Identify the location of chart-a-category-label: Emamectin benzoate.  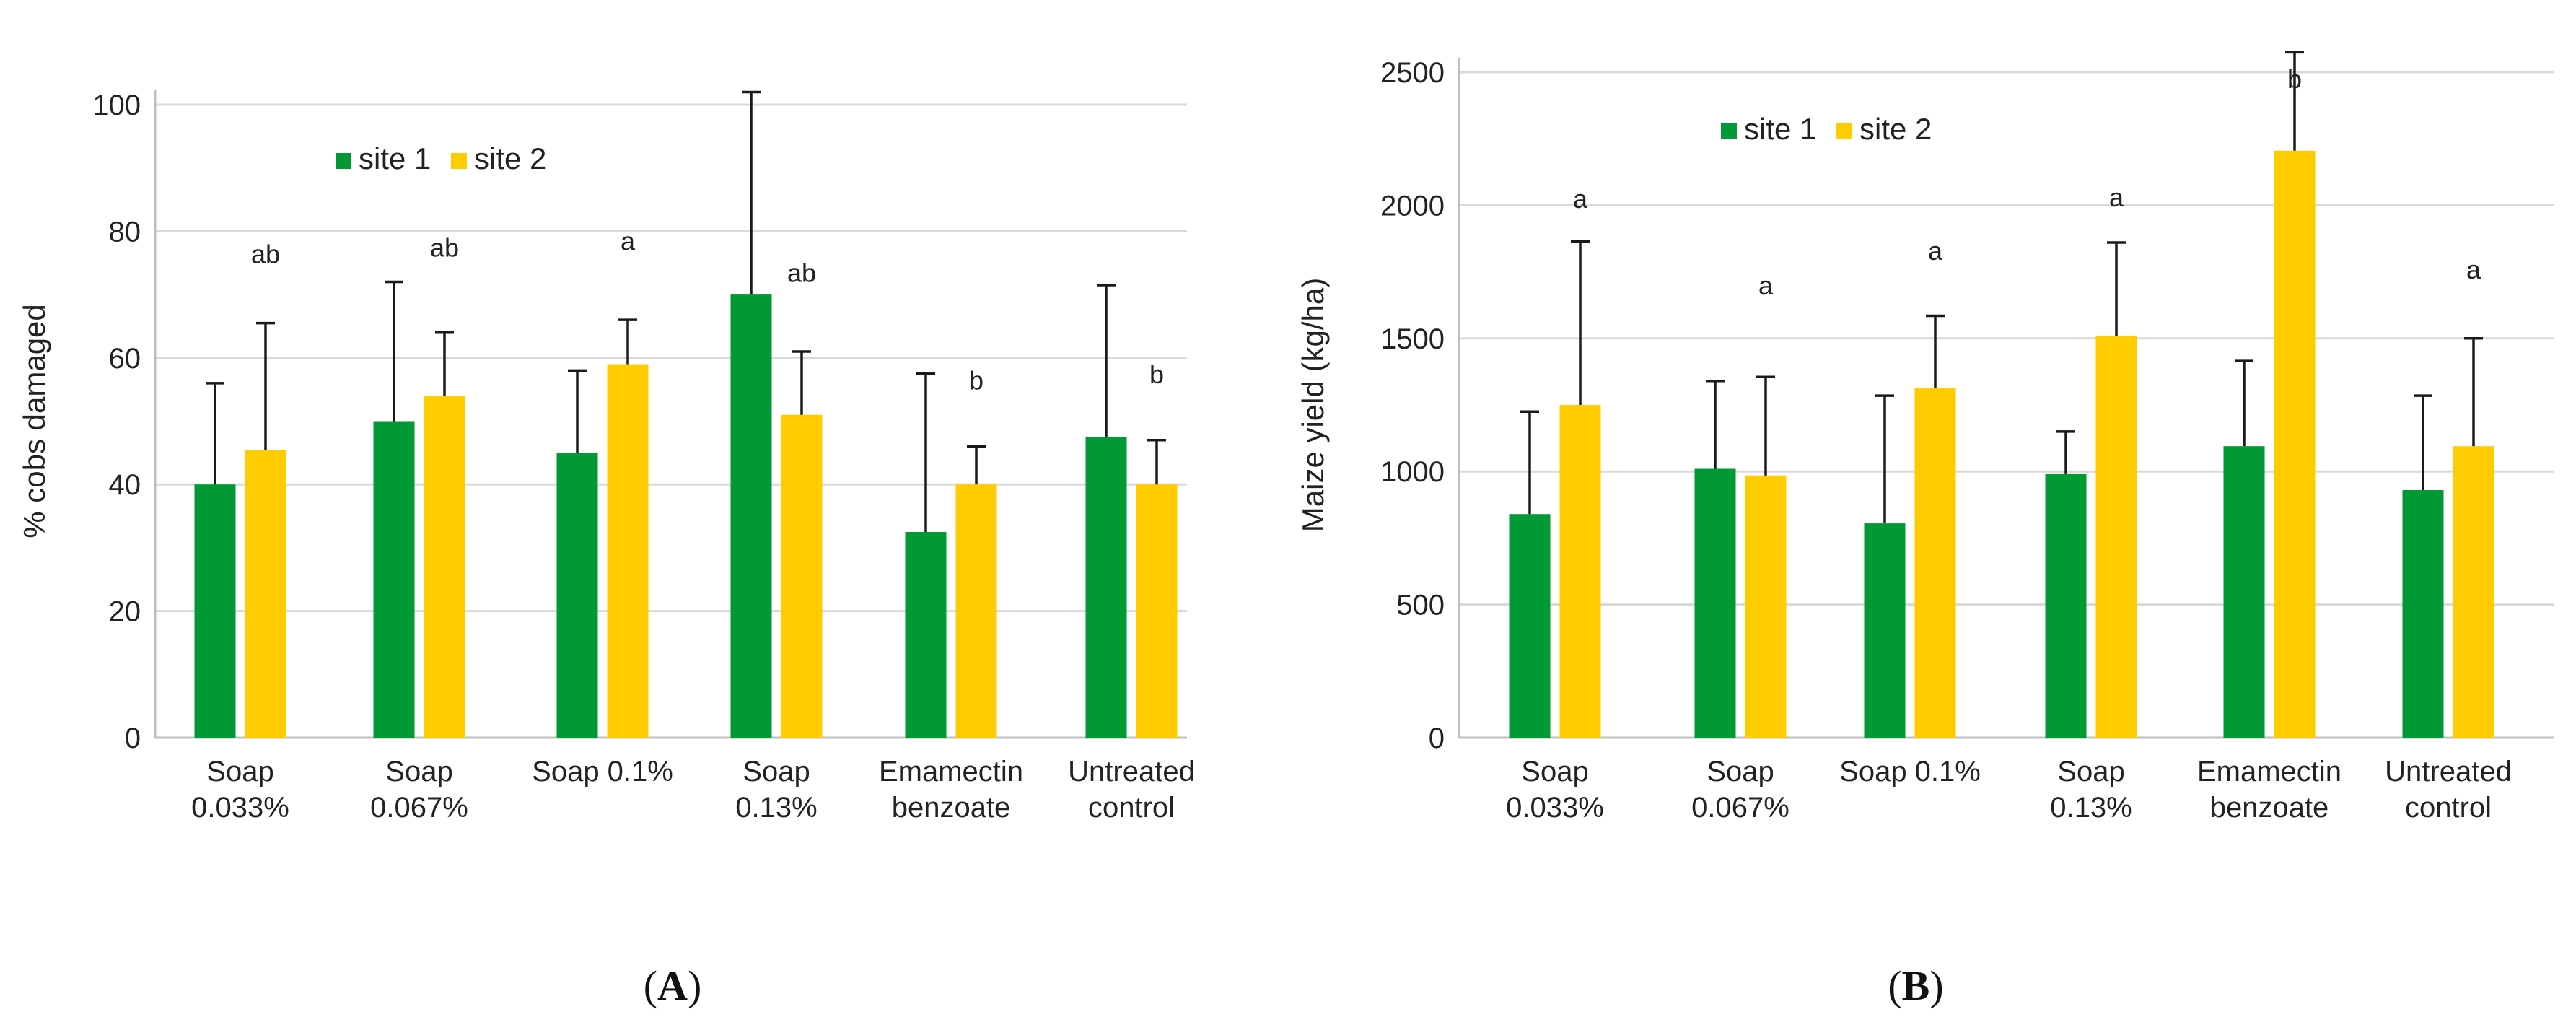
(951, 790).